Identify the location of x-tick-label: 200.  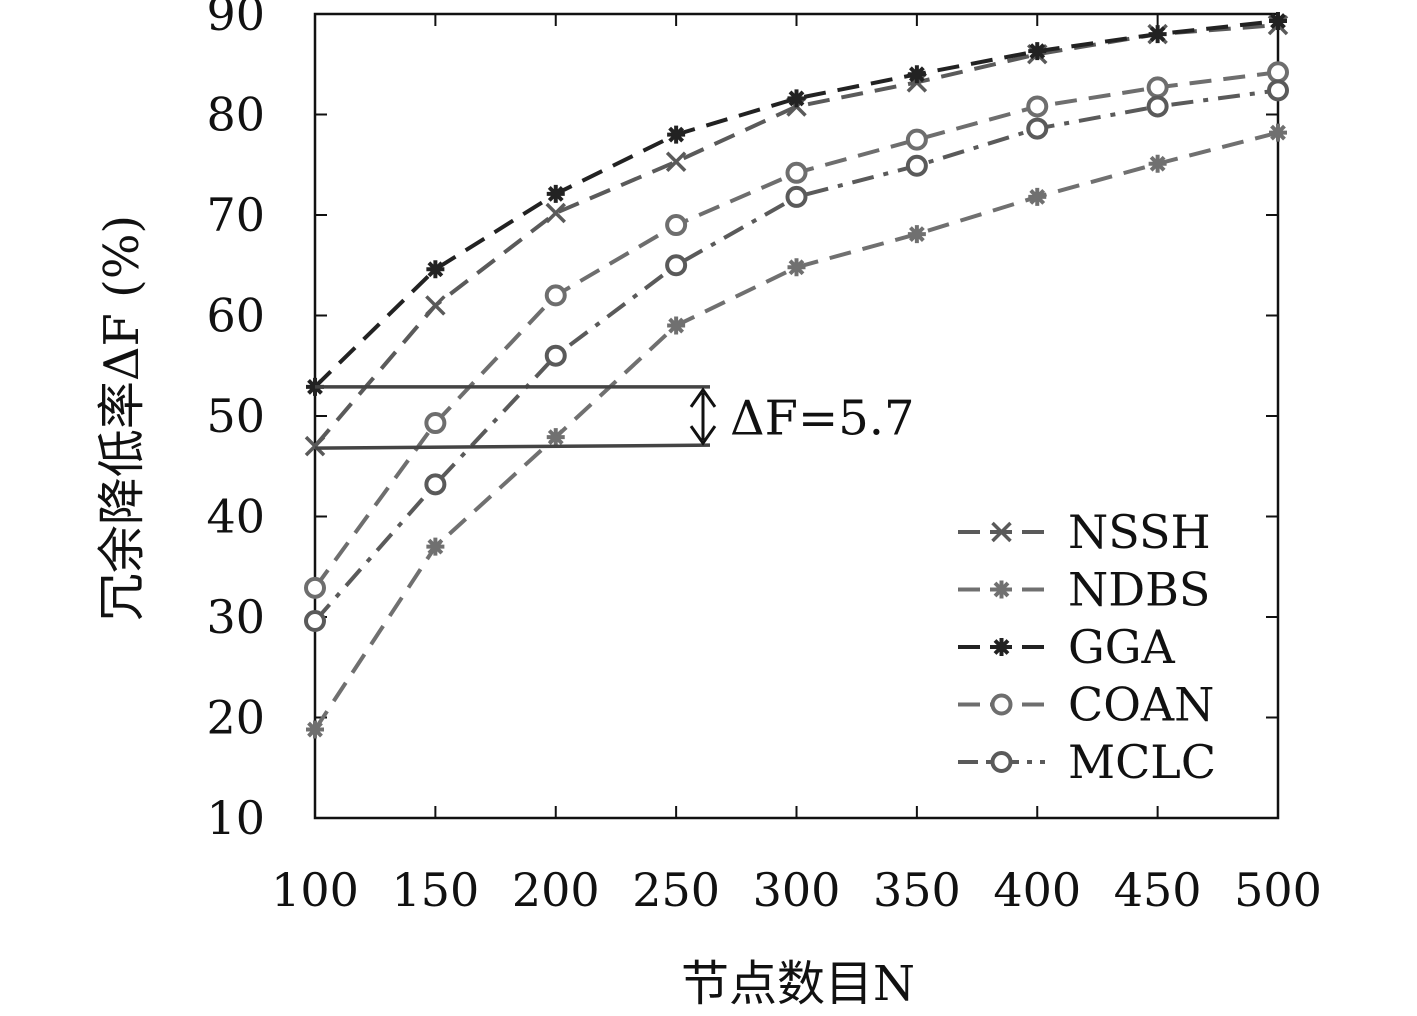
(556, 890).